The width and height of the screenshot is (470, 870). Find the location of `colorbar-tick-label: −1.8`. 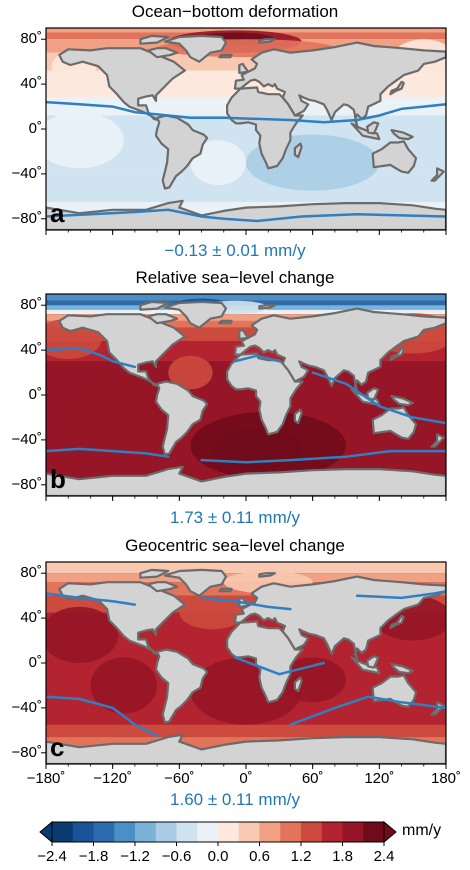

colorbar-tick-label: −1.8 is located at coordinates (93, 856).